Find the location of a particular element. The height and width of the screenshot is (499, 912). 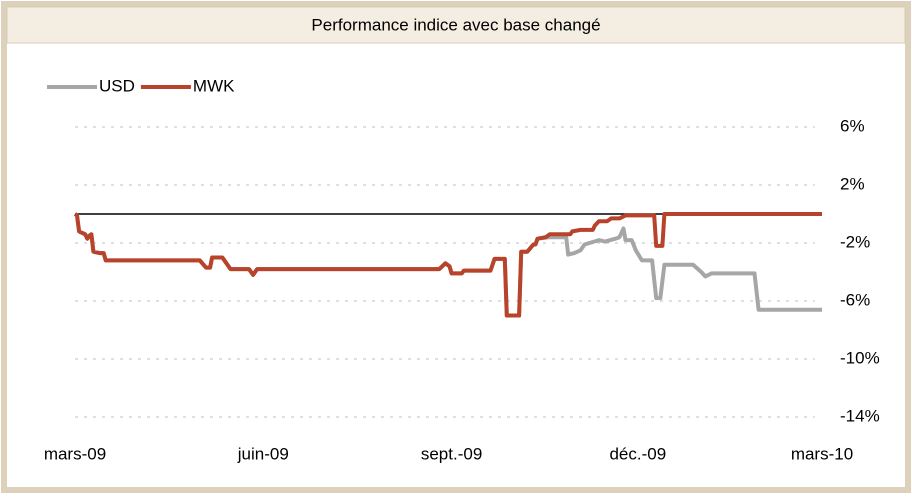

x-tick-label: juin-09 is located at coordinates (263, 453).